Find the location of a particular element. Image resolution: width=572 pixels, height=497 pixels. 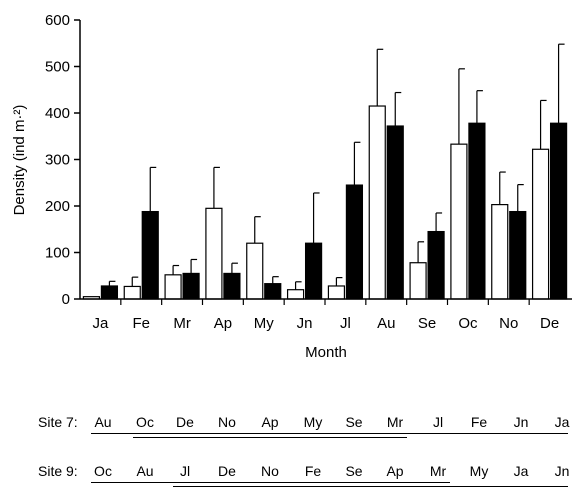

x-tick-label: No is located at coordinates (508, 323).